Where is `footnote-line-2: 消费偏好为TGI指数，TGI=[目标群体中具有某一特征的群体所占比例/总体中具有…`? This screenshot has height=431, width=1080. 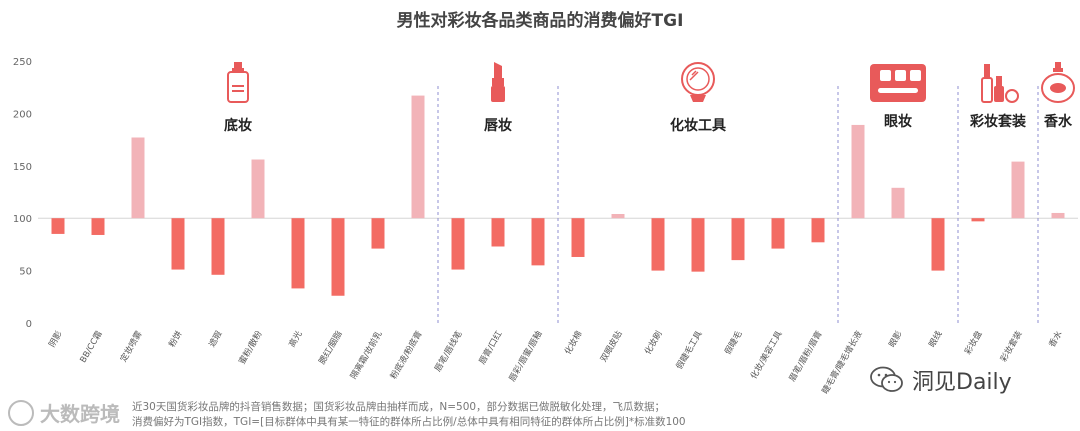
footnote-line-2: 消费偏好为TGI指数，TGI=[目标群体中具有某一特征的群体所占比例/总体中具有… is located at coordinates (409, 422).